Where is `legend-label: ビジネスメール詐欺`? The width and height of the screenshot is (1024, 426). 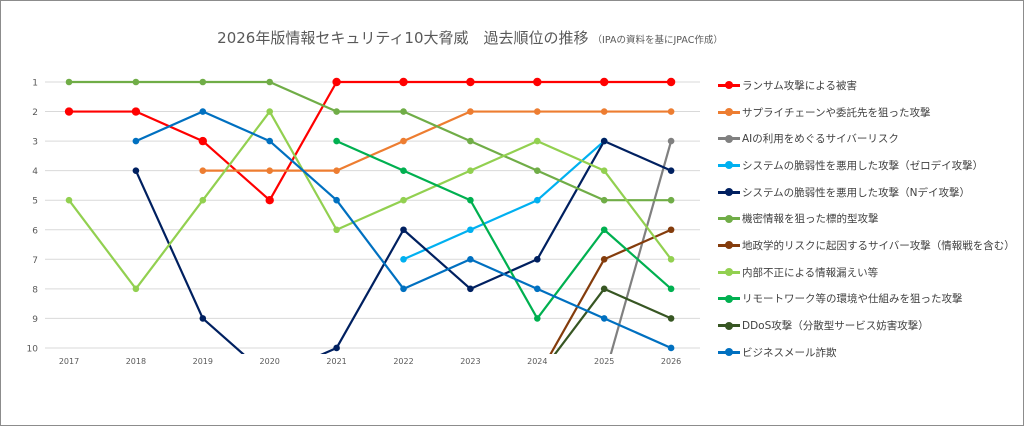 legend-label: ビジネスメール詐欺 is located at coordinates (789, 352).